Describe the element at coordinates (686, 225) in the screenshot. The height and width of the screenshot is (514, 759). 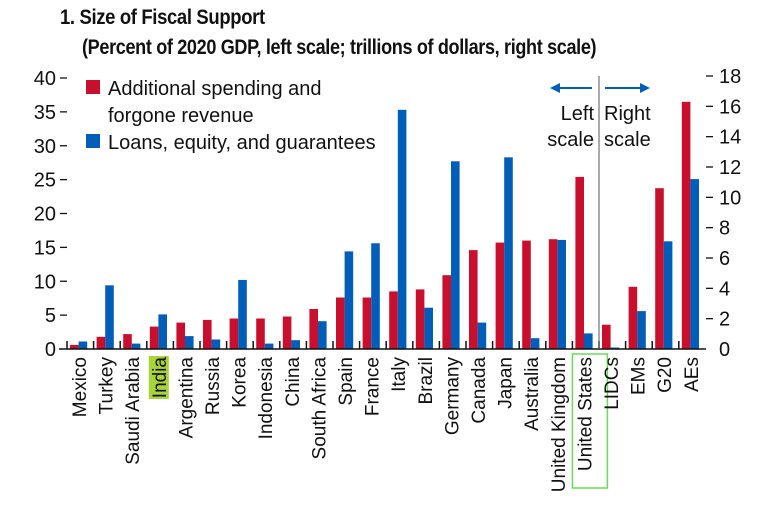
I see `bar-spending-aes` at that location.